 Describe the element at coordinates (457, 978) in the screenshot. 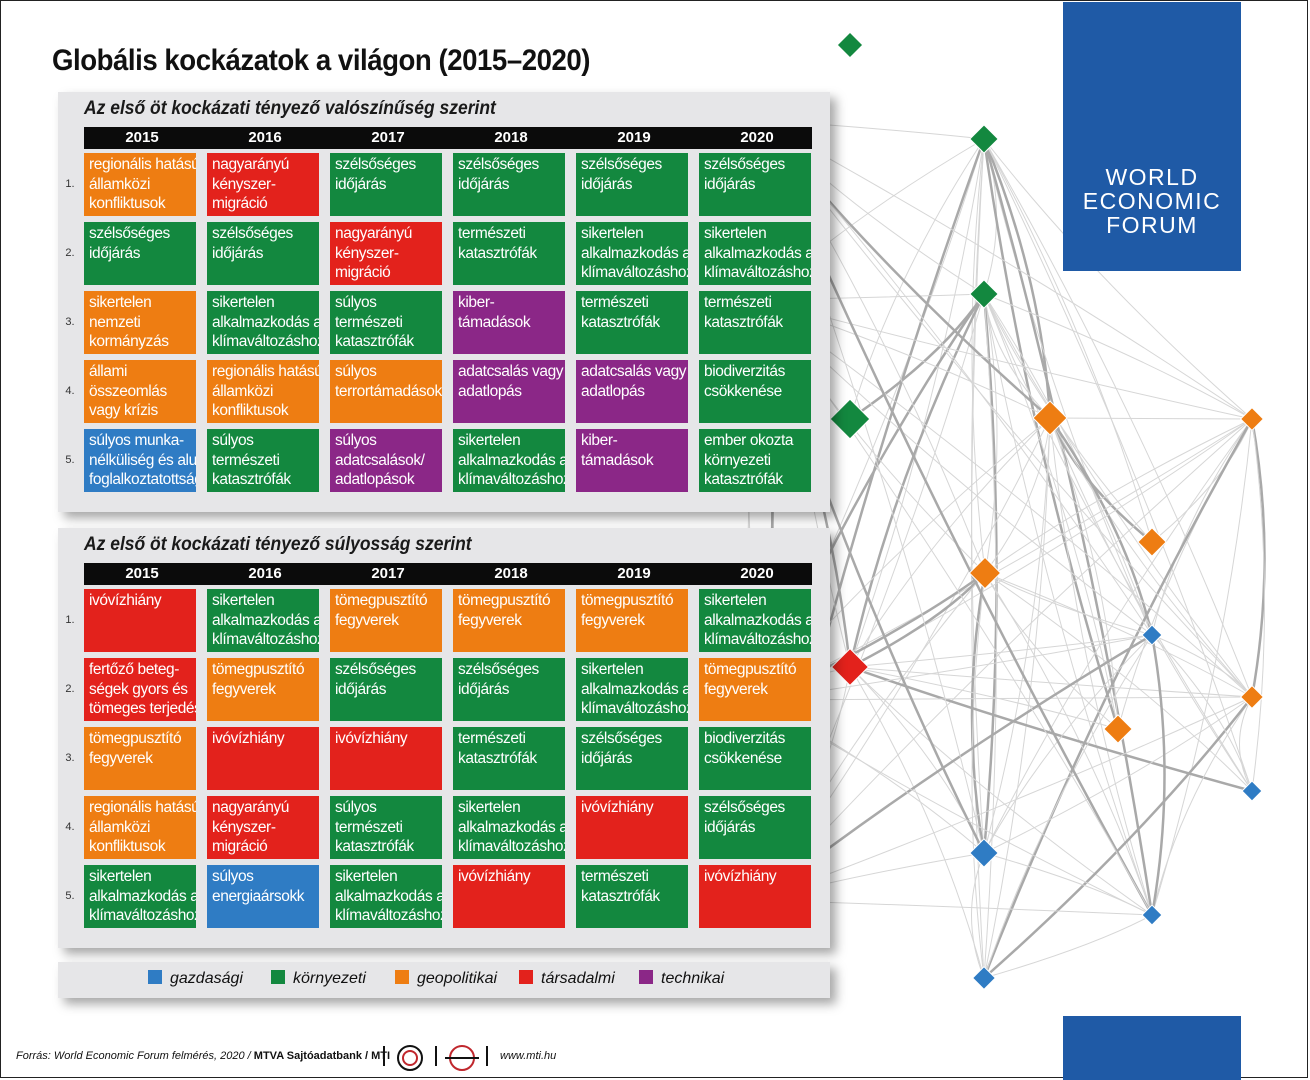

I see `legend-label: geopolitikai` at that location.